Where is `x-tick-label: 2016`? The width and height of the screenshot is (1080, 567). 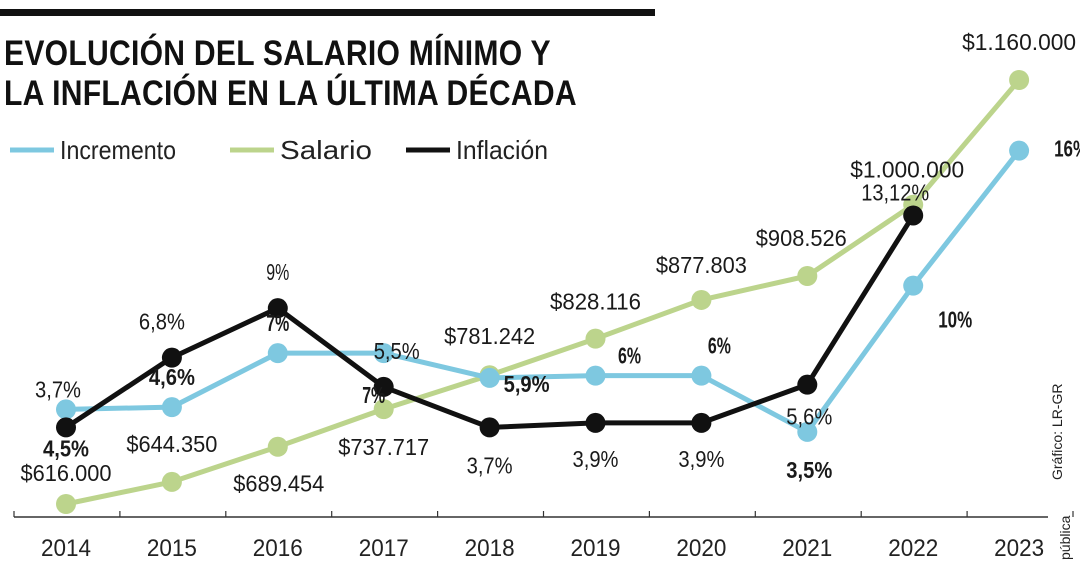
x-tick-label: 2016 is located at coordinates (278, 548).